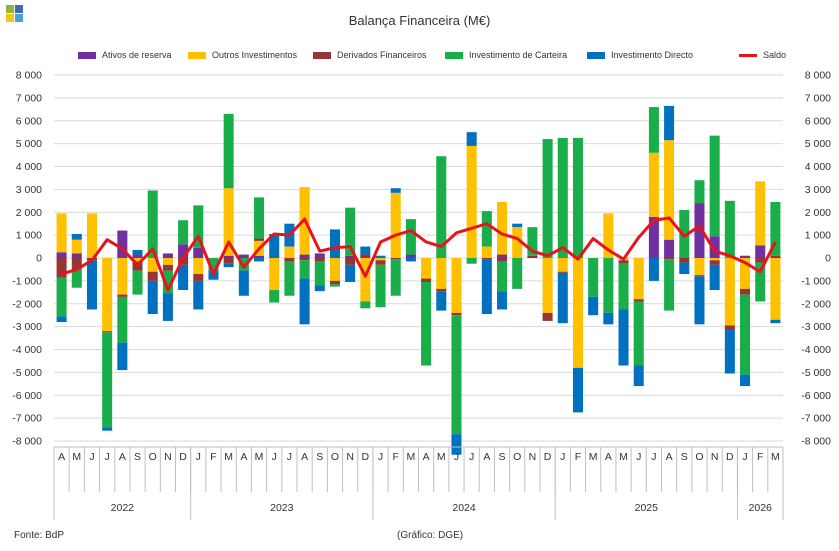  Describe the element at coordinates (419, 254) in the screenshot. I see `saldo-line` at that location.